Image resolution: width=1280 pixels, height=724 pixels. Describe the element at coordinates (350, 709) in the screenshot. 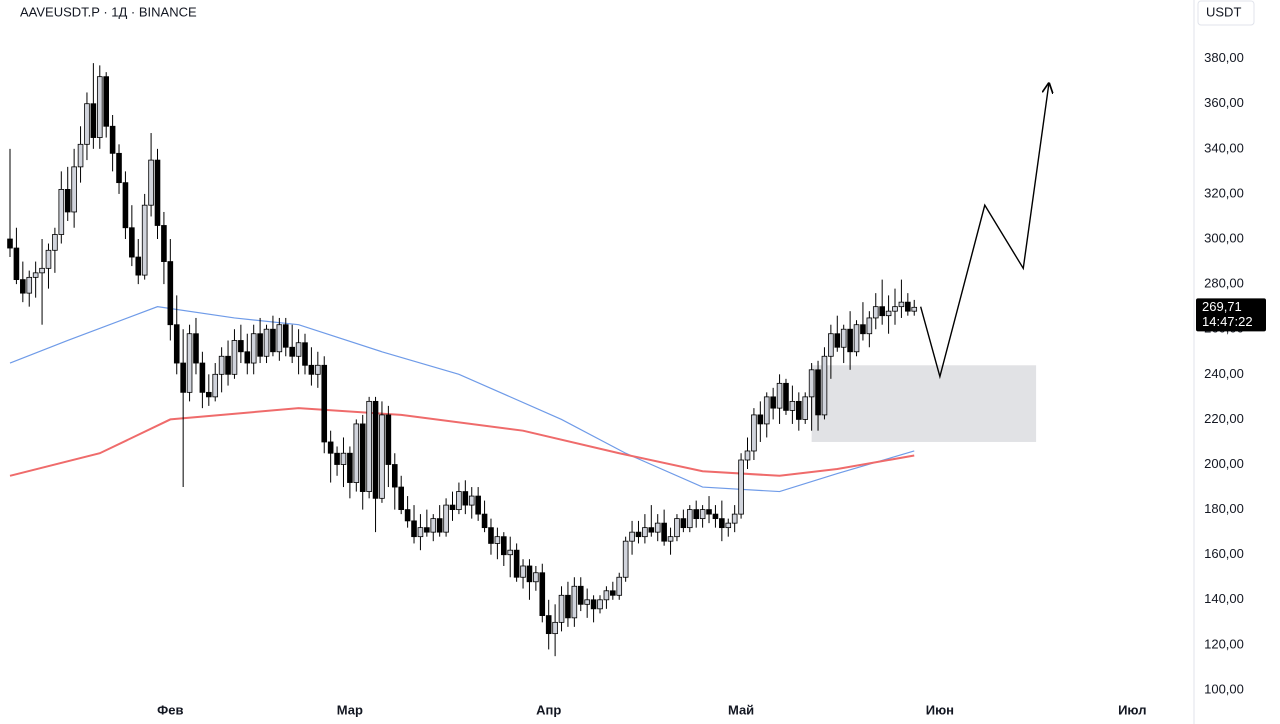

I see `x-tick-label: Мар` at that location.